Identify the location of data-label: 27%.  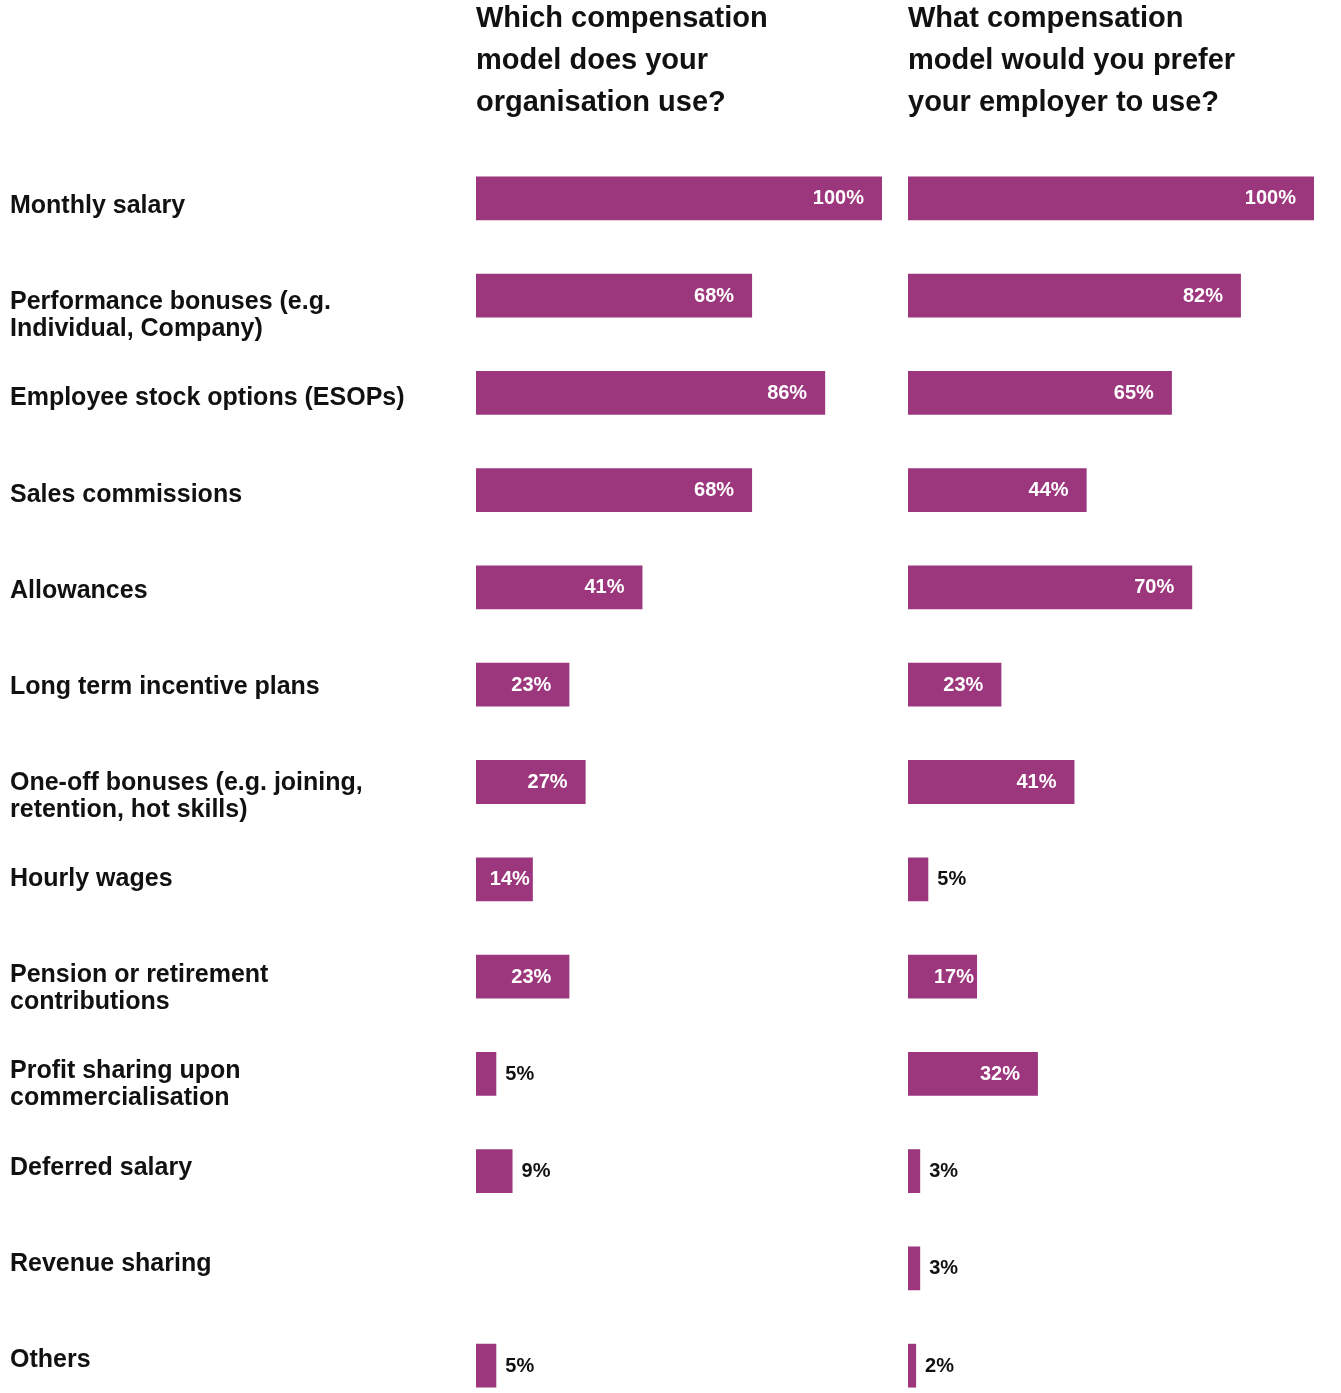
(547, 781).